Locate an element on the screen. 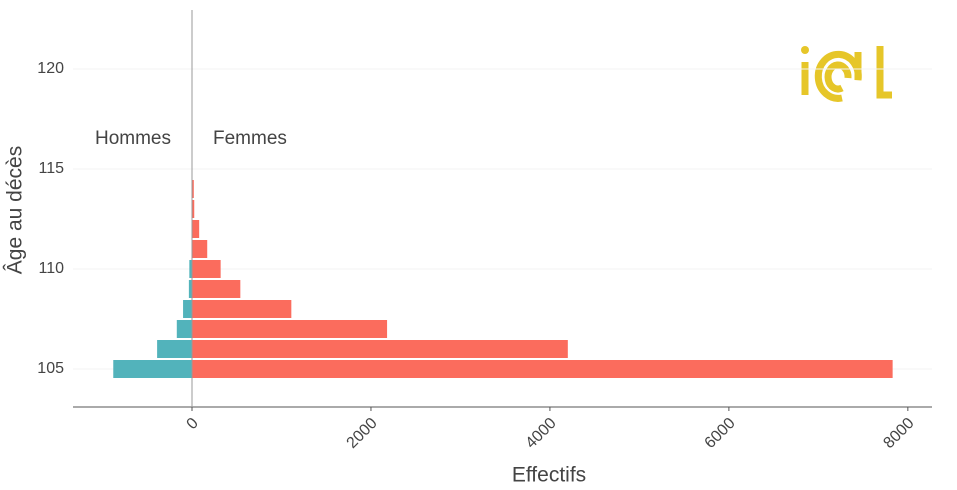  x-tick-label: 6000 is located at coordinates (720, 433).